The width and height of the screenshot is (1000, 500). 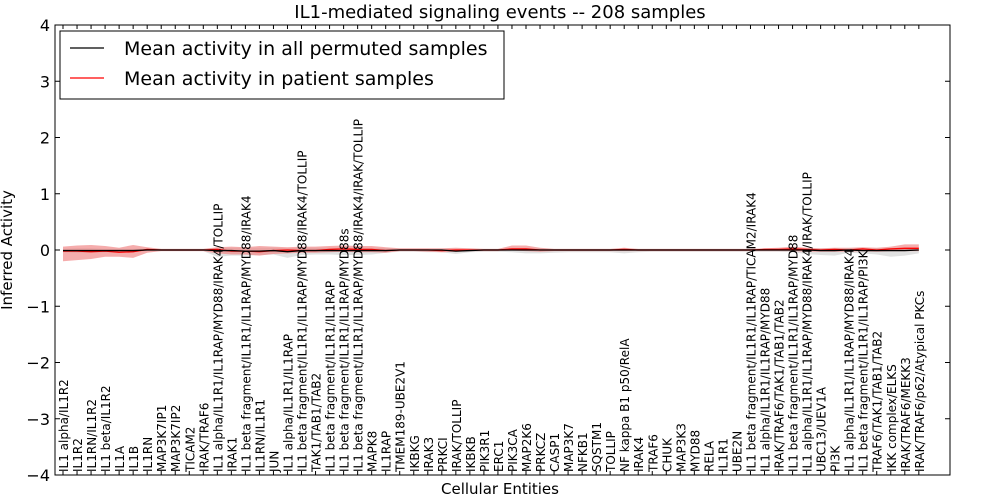 What do you see at coordinates (401, 417) in the screenshot?
I see `x-tick-label: TMEM189-UBE2V1` at bounding box center [401, 417].